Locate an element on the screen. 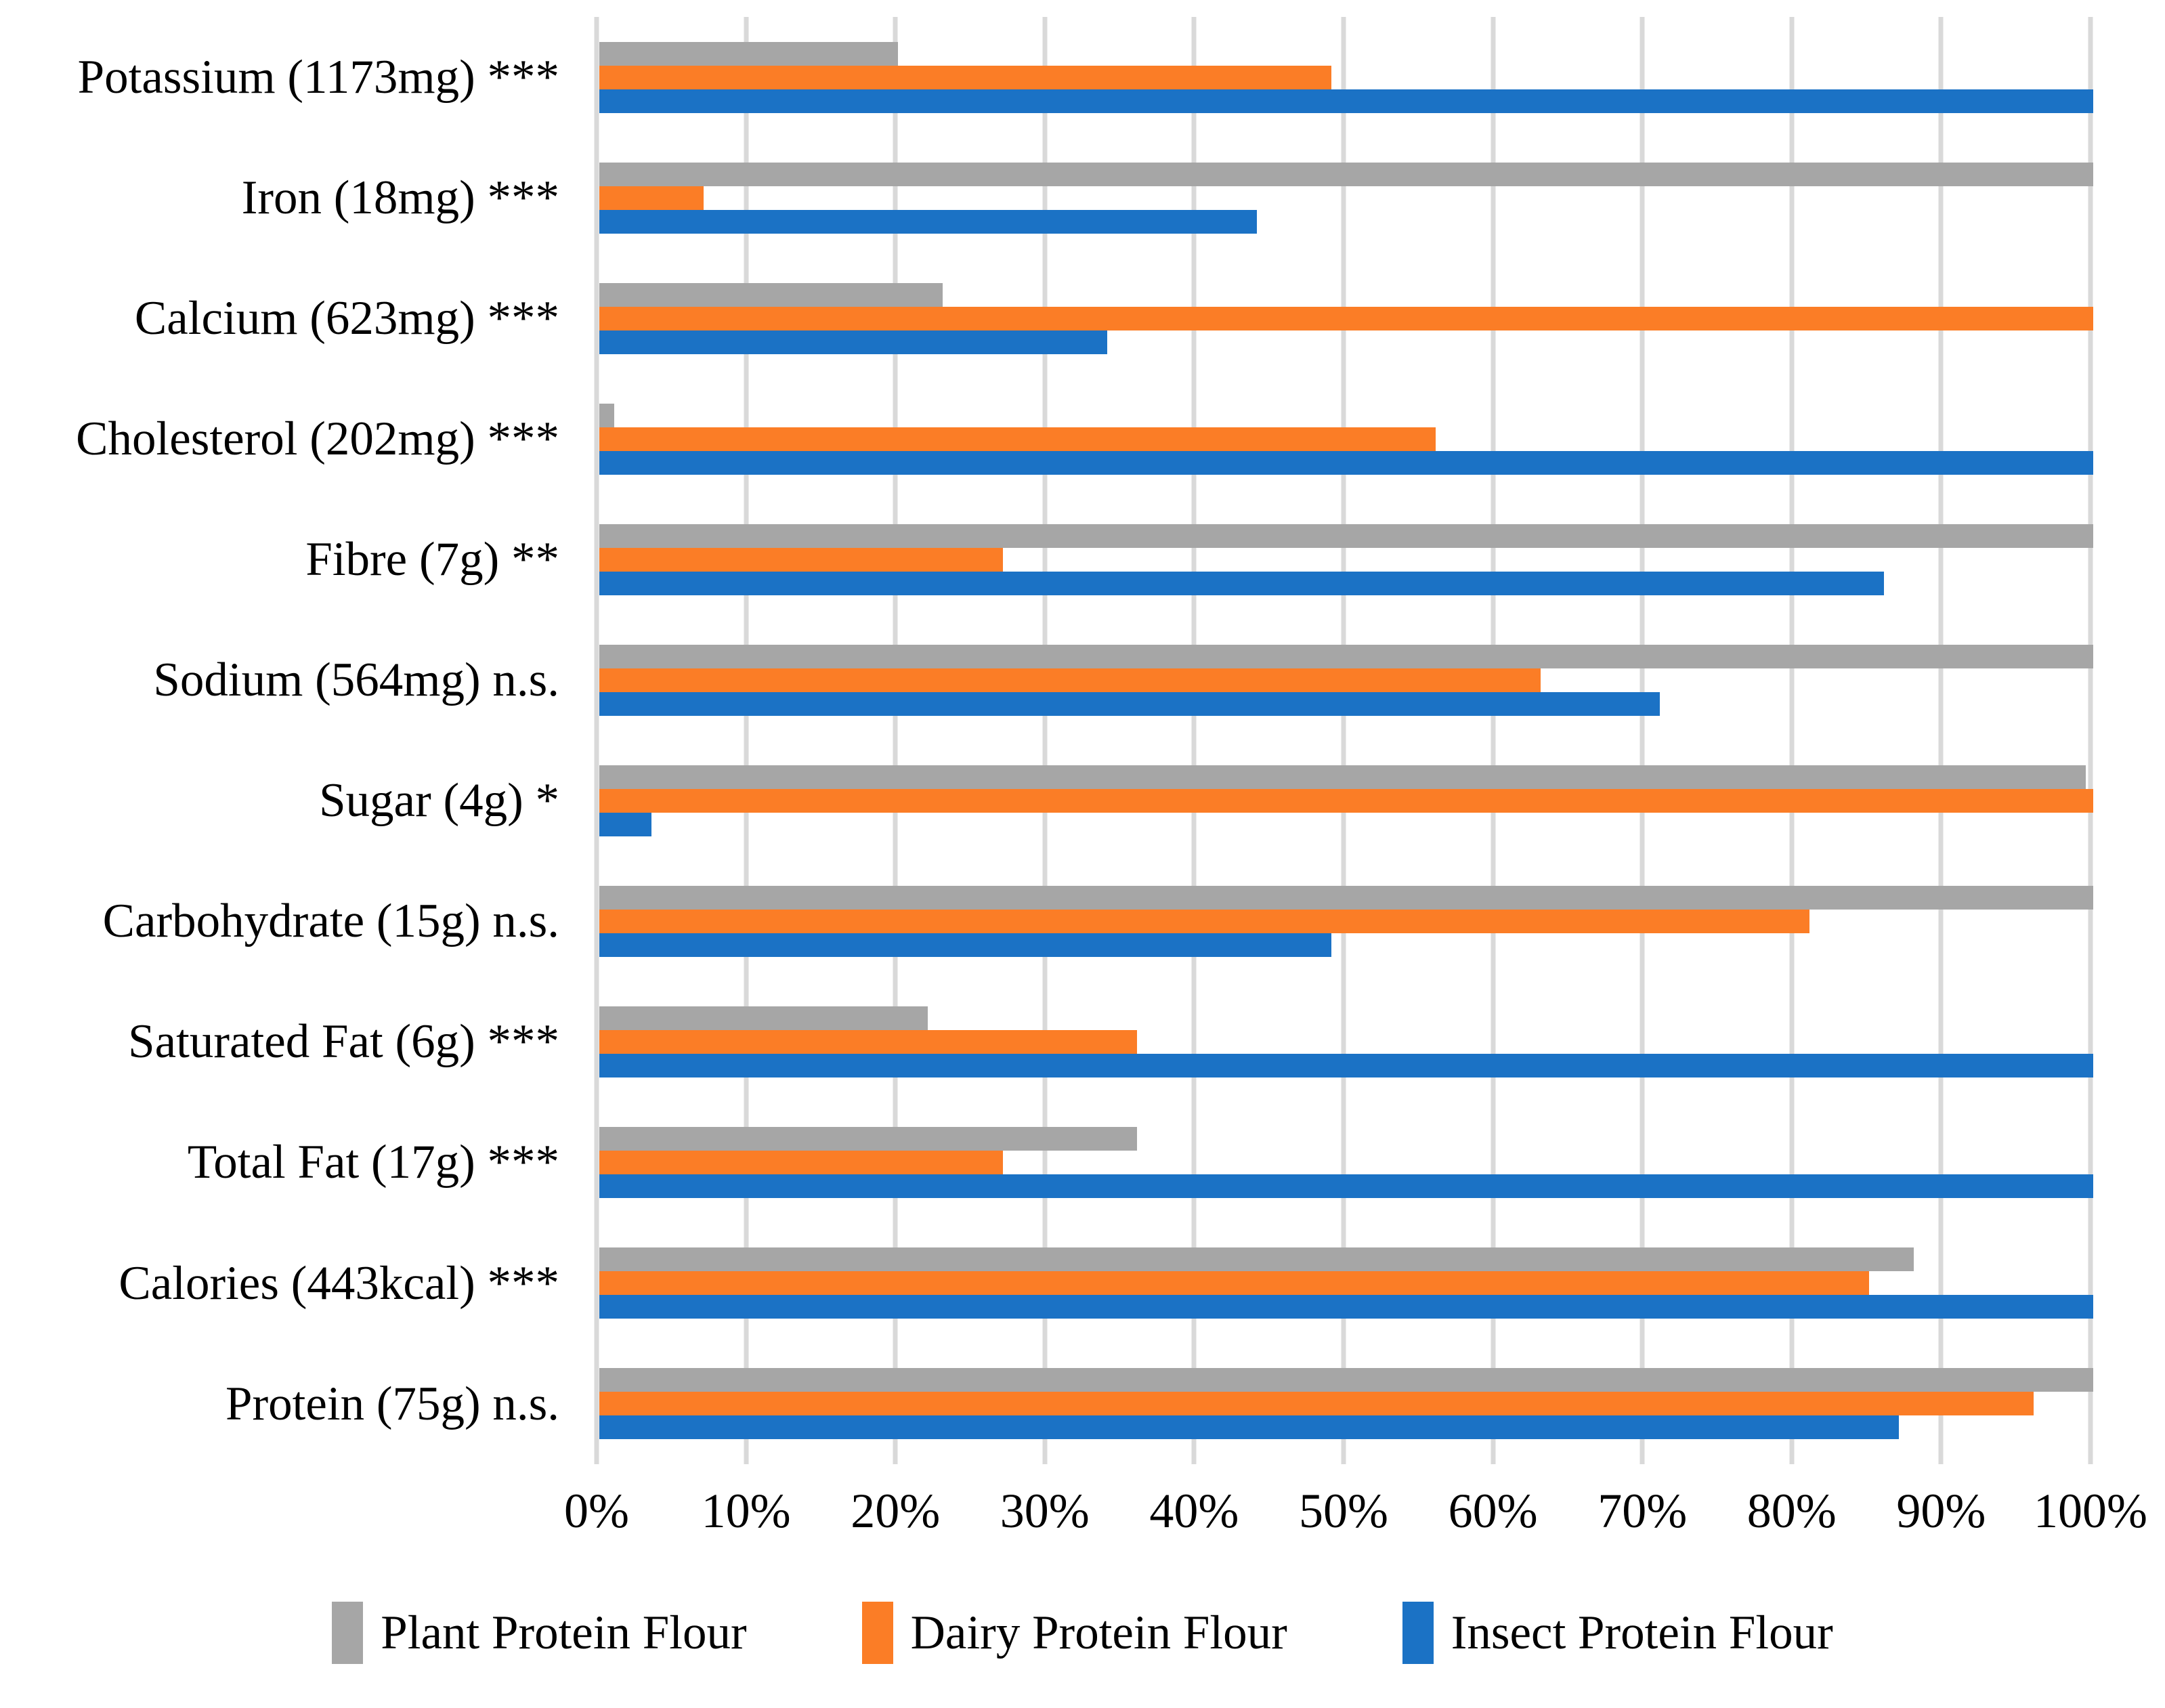 Image resolution: width=2165 pixels, height=1708 pixels. legend-swatch-dairy-protein-flour is located at coordinates (877, 1633).